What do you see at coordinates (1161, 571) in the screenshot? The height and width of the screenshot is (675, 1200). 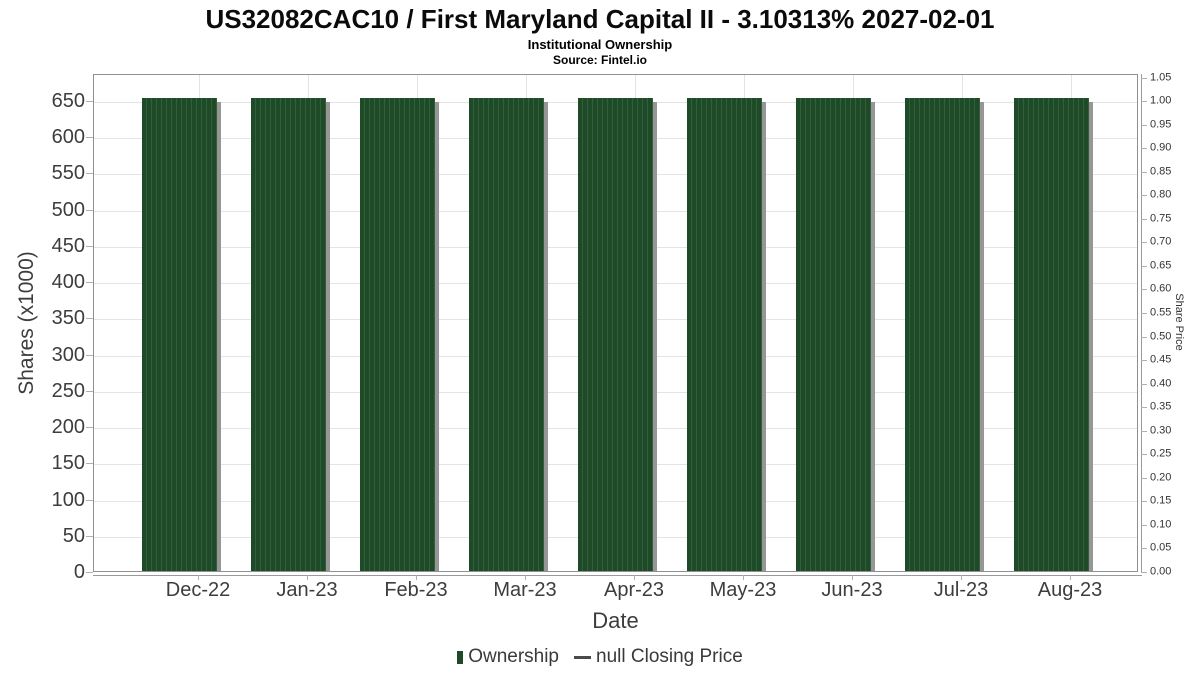 I see `y-axis-tick-label-right: 0.00` at bounding box center [1161, 571].